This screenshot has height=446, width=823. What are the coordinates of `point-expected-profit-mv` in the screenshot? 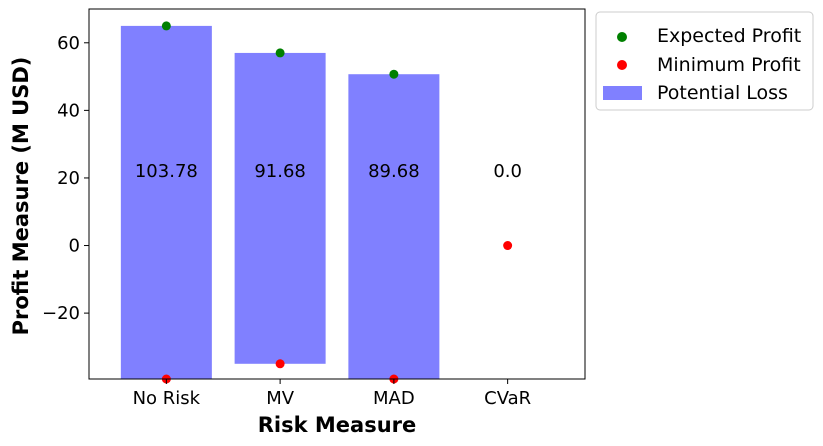 It's located at (280, 53).